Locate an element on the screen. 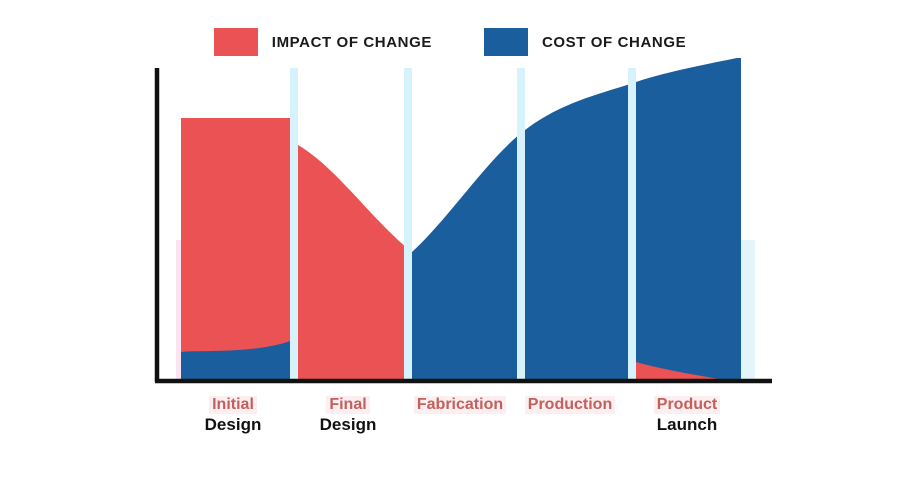 The image size is (900, 480). legend-item-impact-of-change: IMPACT OF CHANGE is located at coordinates (322, 42).